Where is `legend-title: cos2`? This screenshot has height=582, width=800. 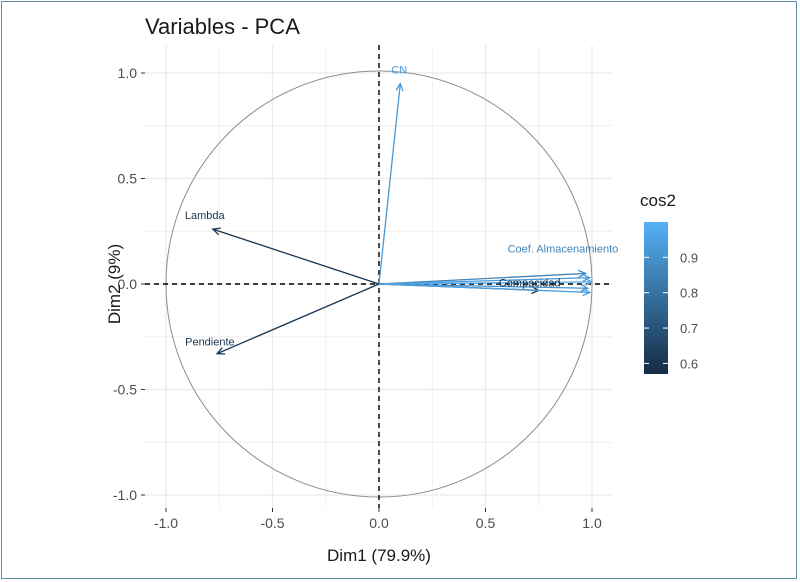
legend-title: cos2 is located at coordinates (658, 200).